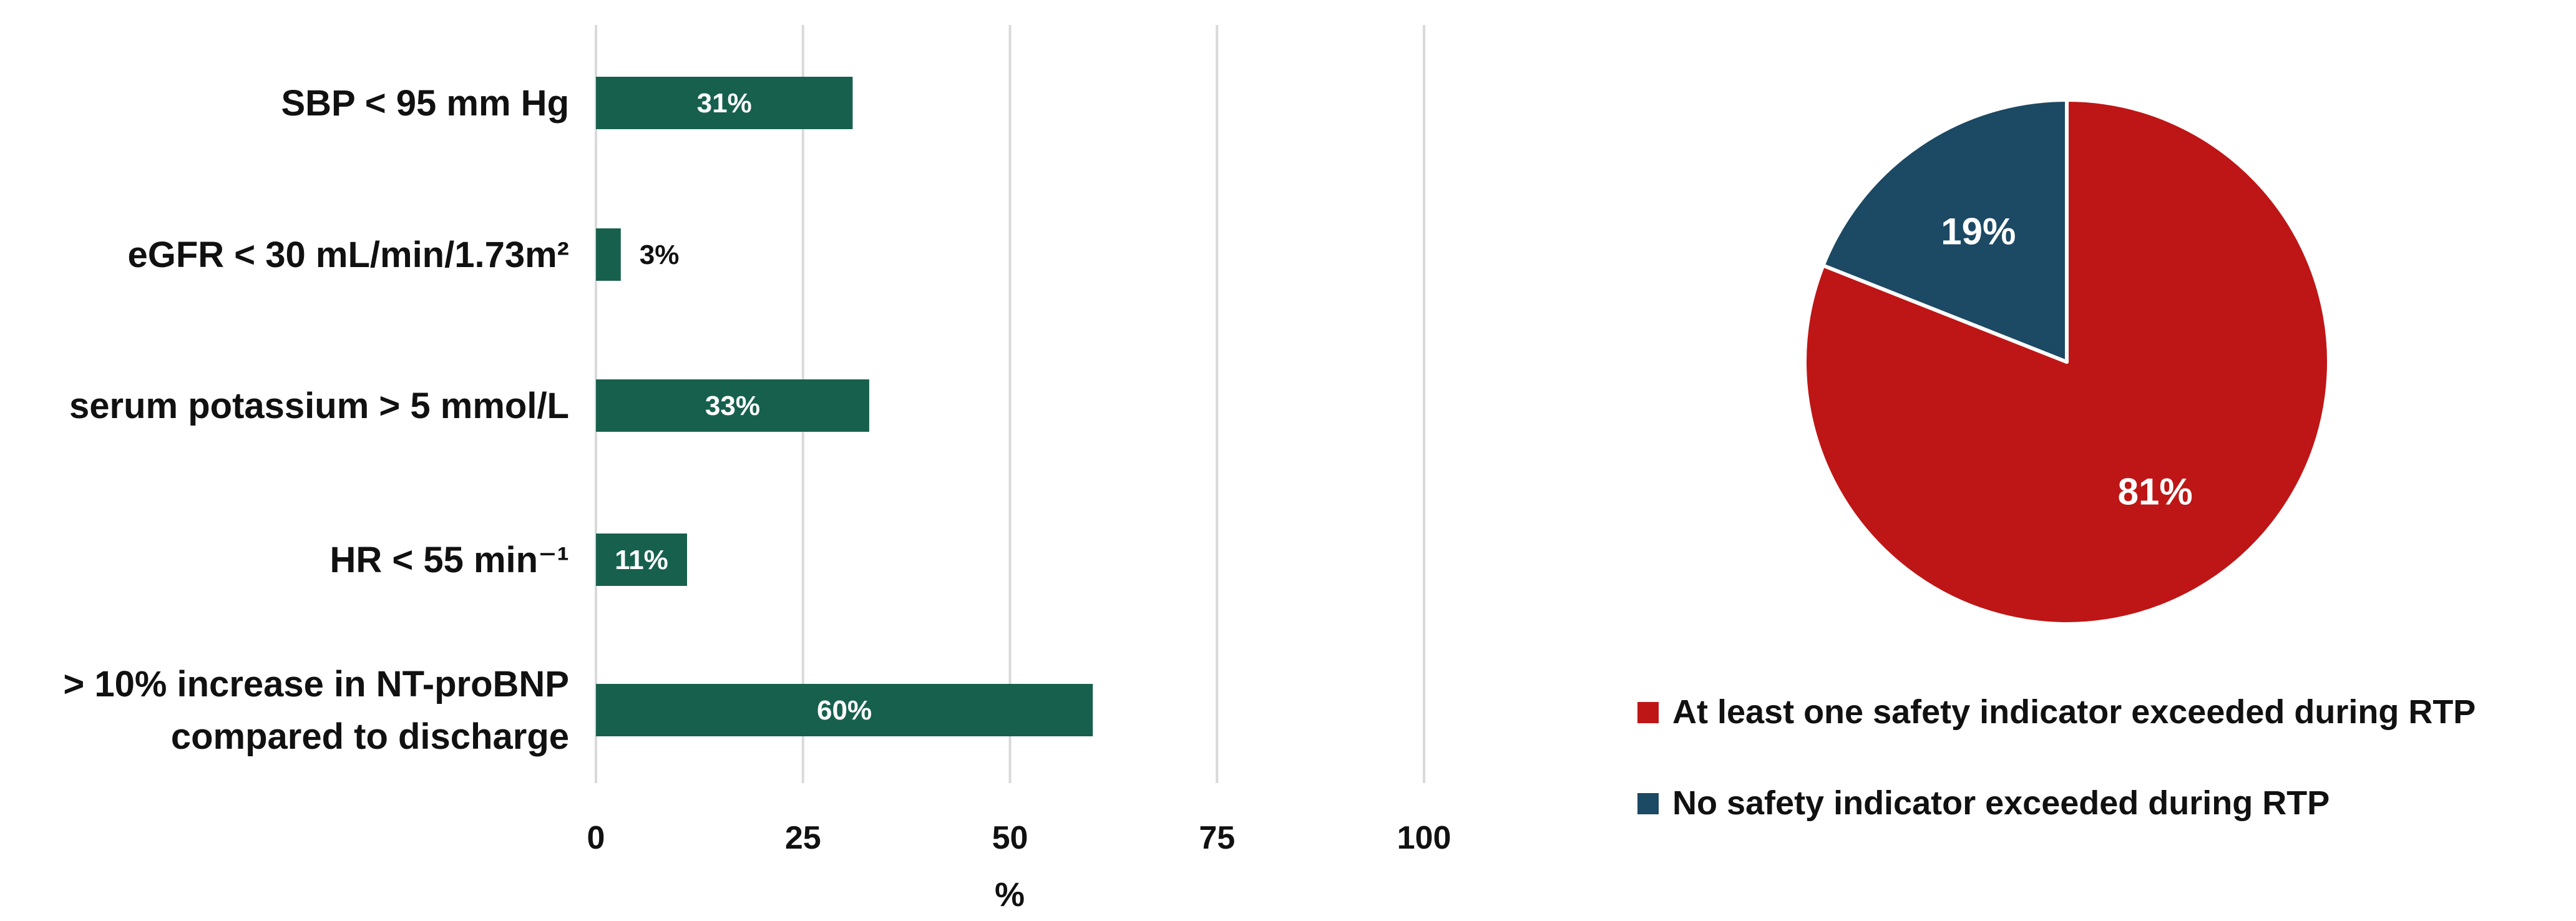 This screenshot has height=921, width=2576. I want to click on bar-data-label-2: 33%, so click(732, 406).